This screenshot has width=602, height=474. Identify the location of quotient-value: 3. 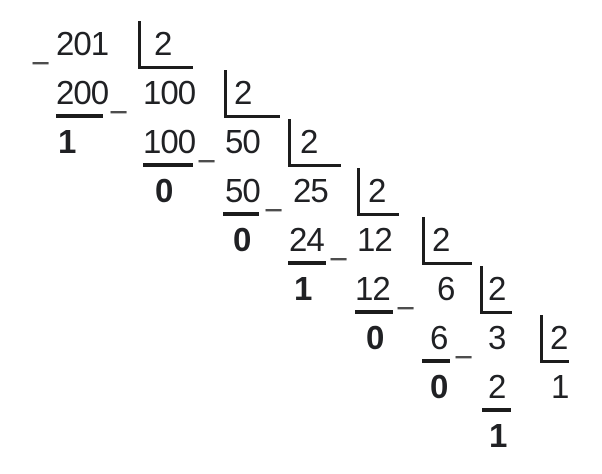
(497, 337).